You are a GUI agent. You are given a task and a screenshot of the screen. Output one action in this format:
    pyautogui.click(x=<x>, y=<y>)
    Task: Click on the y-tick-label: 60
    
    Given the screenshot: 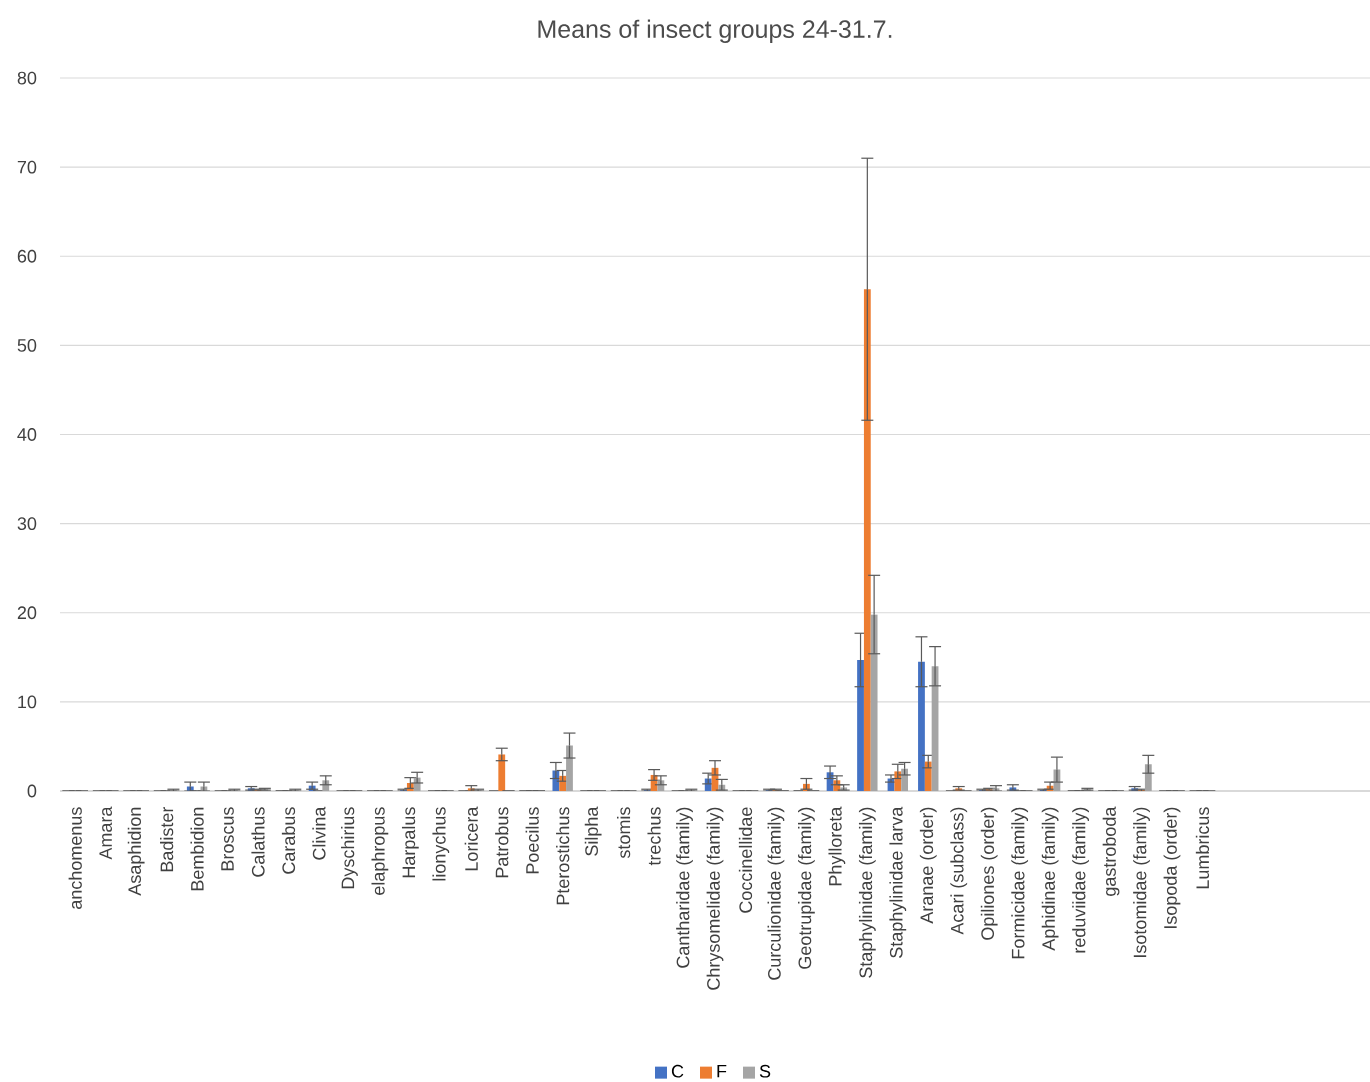 What is the action you would take?
    pyautogui.click(x=27, y=256)
    